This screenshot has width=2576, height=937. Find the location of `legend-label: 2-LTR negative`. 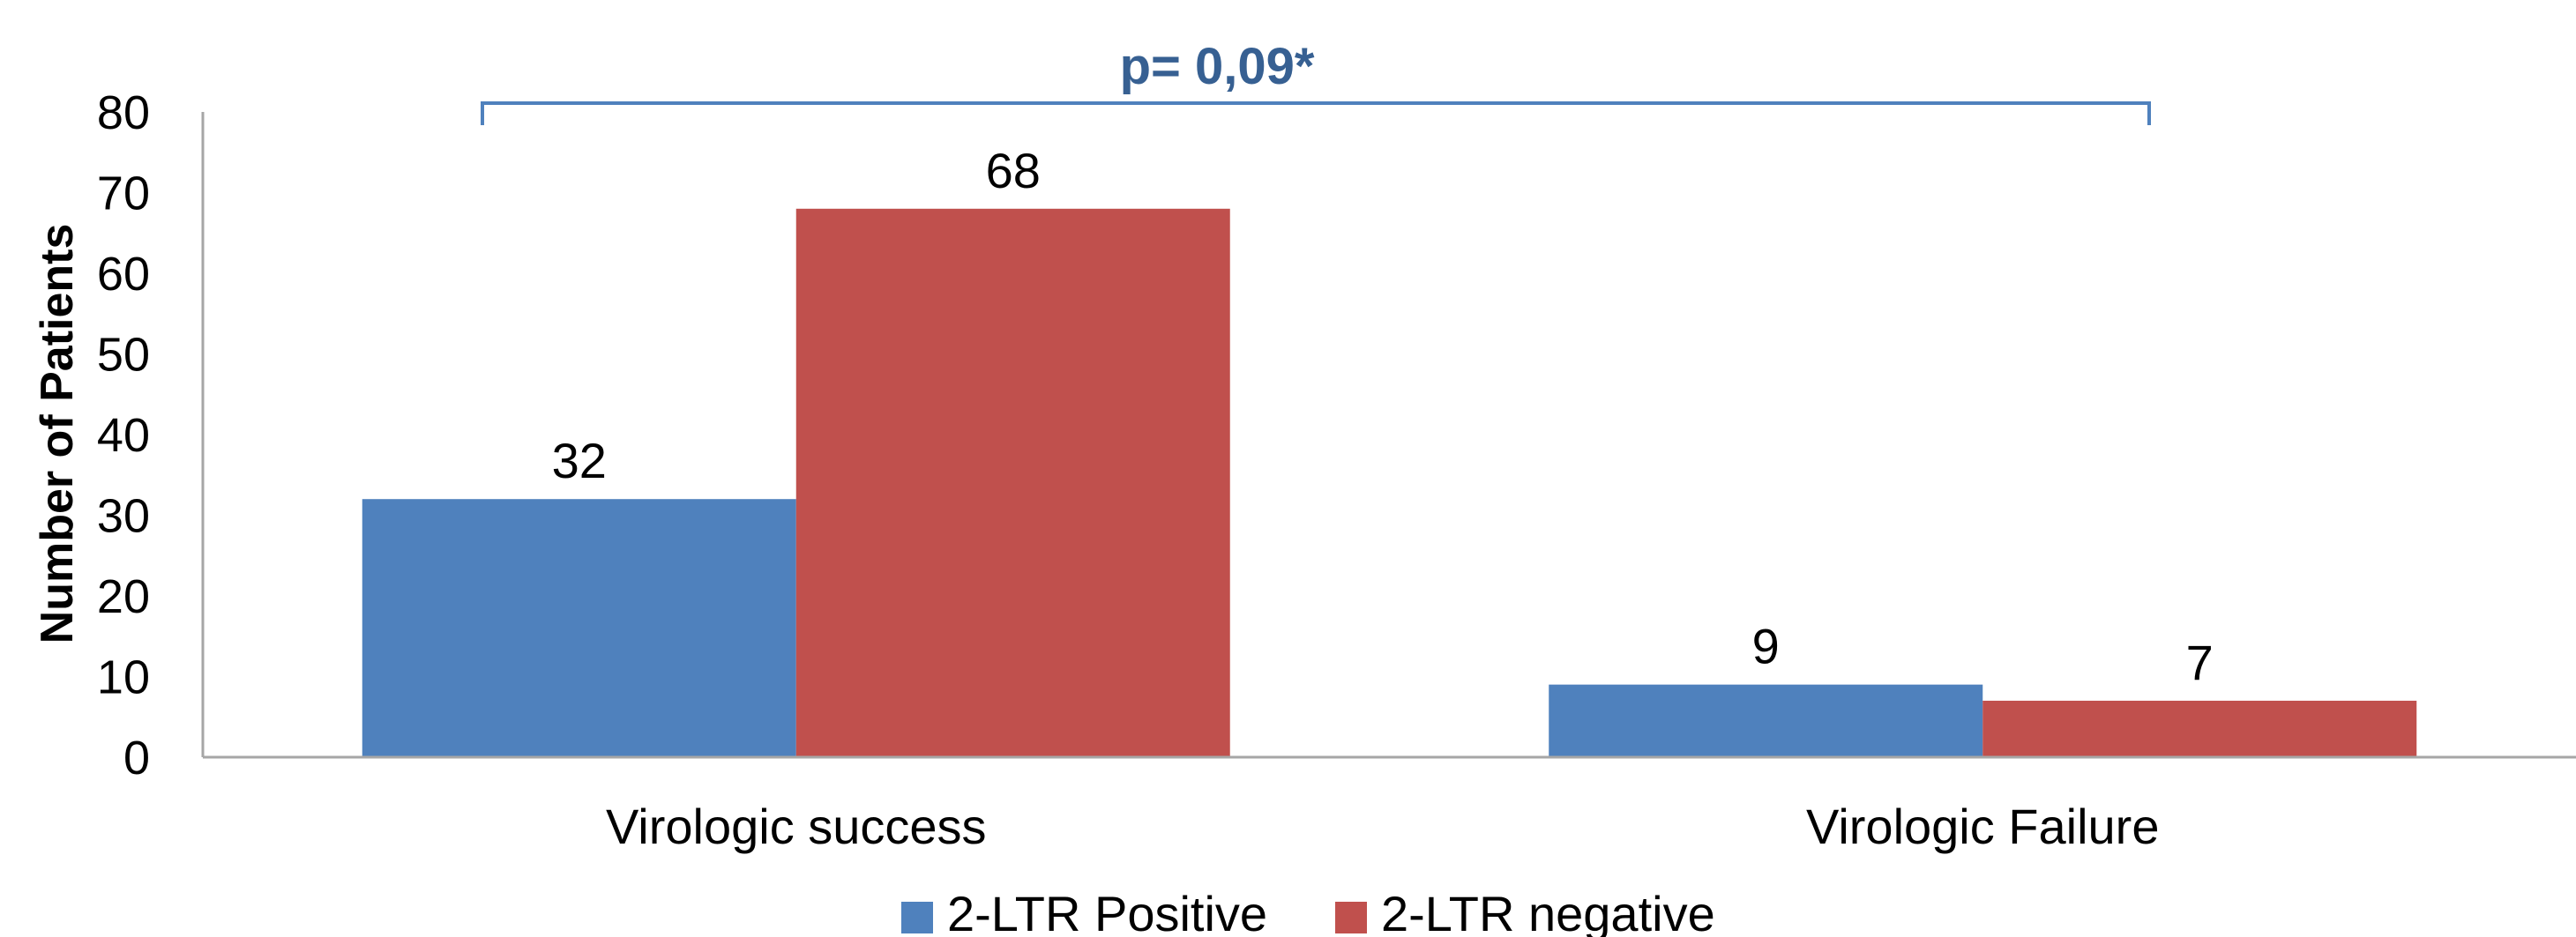

legend-label: 2-LTR negative is located at coordinates (1548, 912).